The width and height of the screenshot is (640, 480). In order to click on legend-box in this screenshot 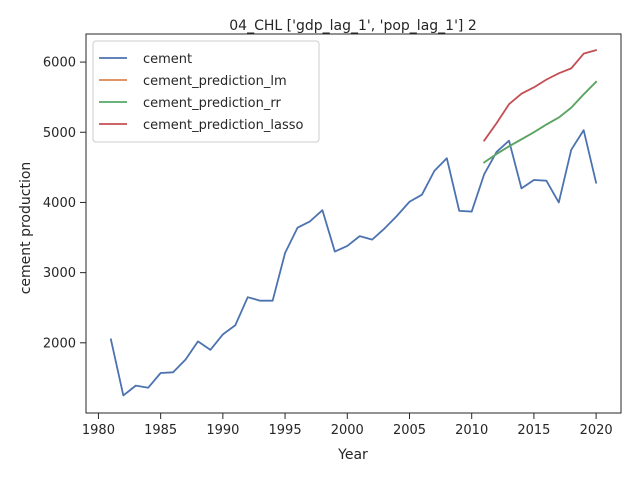, I will do `click(206, 91)`.